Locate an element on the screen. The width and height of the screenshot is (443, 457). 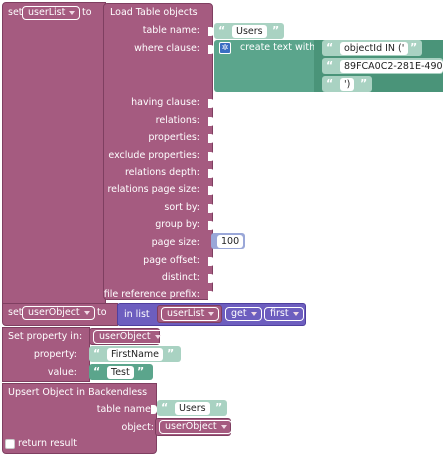
text-item-3-field: ') is located at coordinates (347, 84).